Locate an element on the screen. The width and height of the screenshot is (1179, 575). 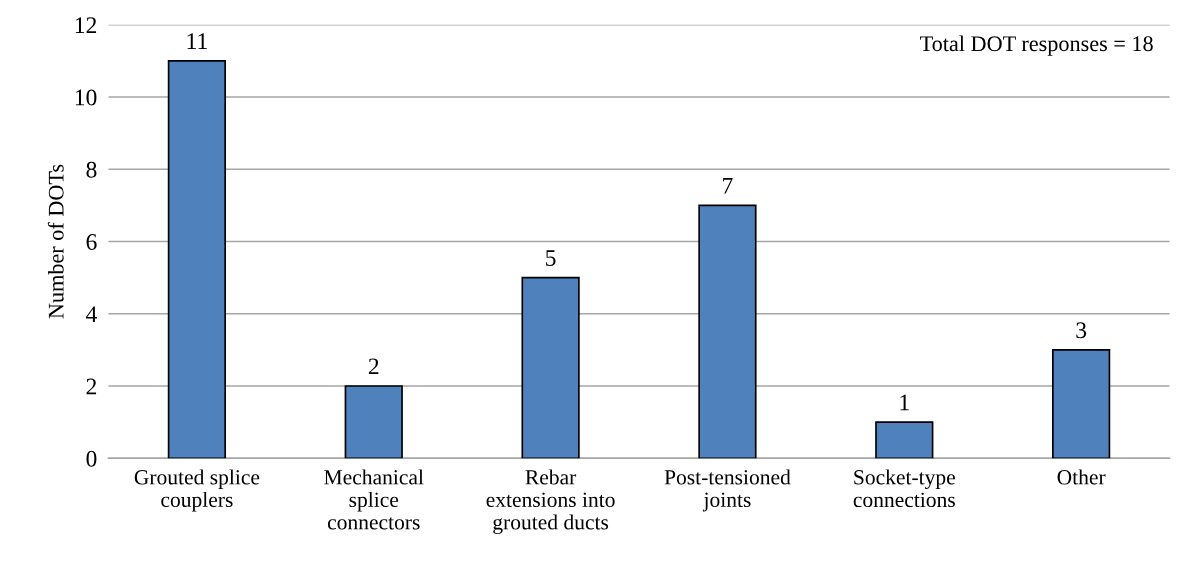
y-tick-label: 2 is located at coordinates (91, 386).